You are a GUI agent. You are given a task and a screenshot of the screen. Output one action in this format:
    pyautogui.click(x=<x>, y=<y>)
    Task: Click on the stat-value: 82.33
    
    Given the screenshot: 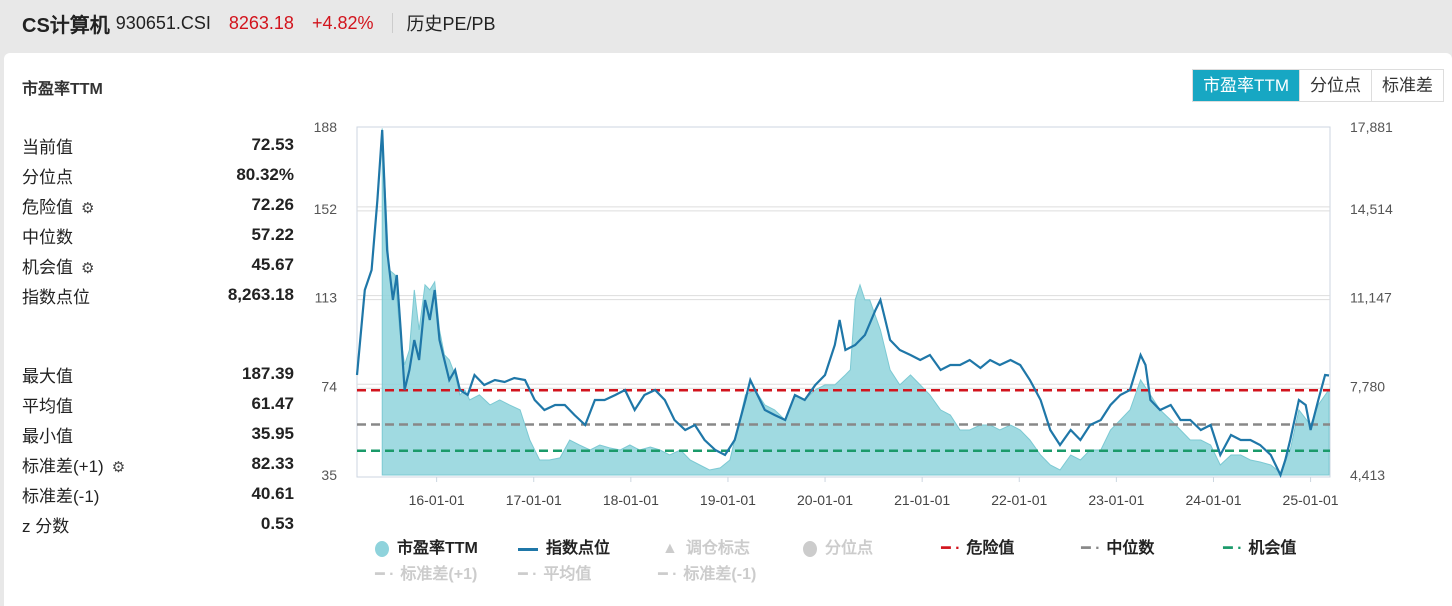 What is the action you would take?
    pyautogui.click(x=272, y=463)
    